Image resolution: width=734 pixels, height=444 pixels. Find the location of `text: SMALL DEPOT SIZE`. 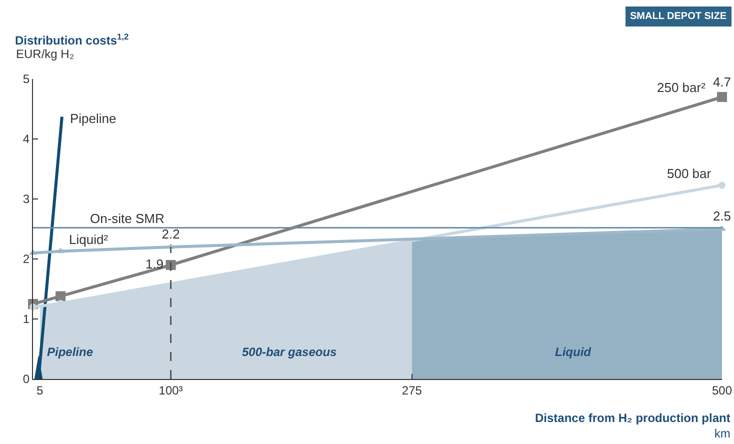

text: SMALL DEPOT SIZE is located at coordinates (678, 16).